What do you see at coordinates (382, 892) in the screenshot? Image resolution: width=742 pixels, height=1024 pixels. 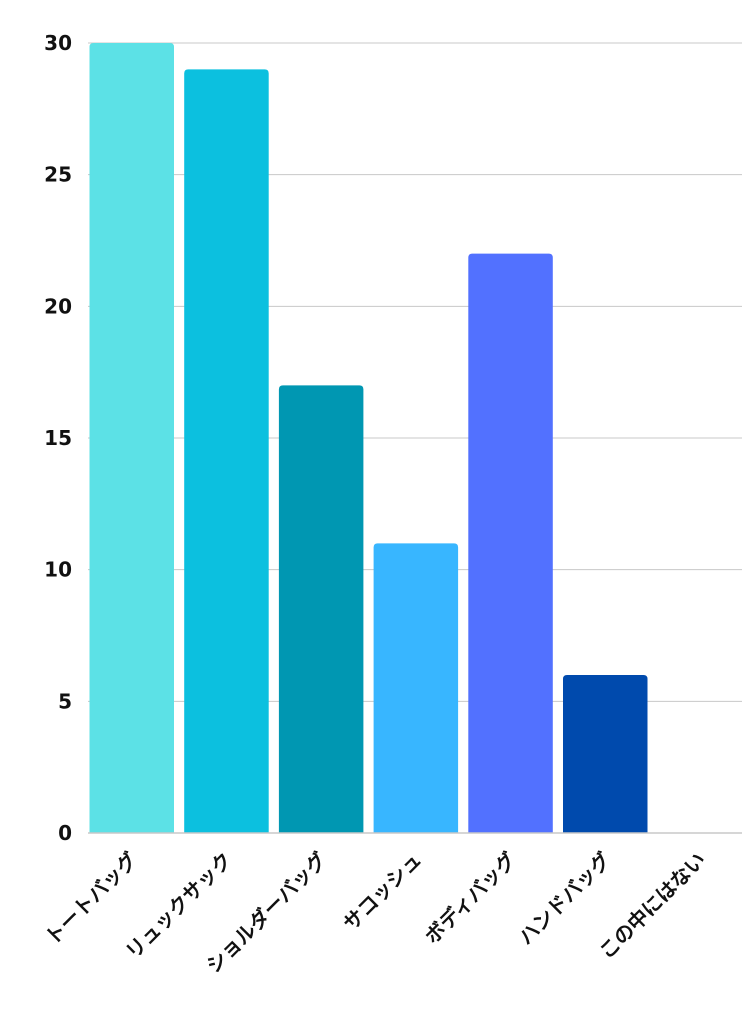 I see `x-tick-label: サコッシュ` at bounding box center [382, 892].